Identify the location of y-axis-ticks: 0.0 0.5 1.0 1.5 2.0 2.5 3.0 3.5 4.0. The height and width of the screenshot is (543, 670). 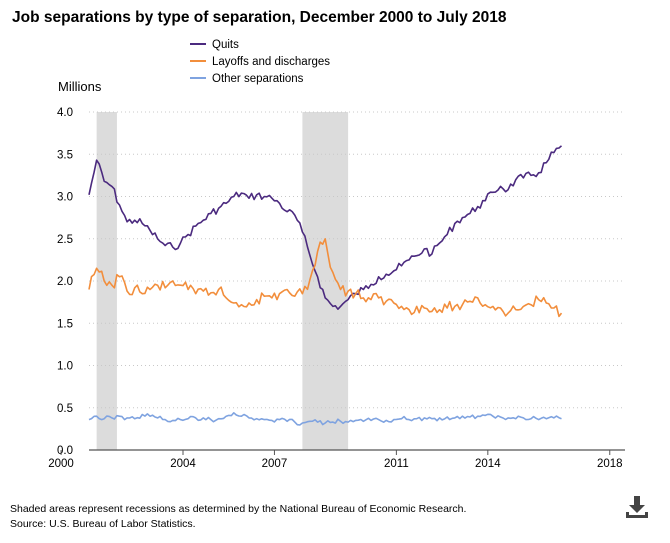
(65, 282).